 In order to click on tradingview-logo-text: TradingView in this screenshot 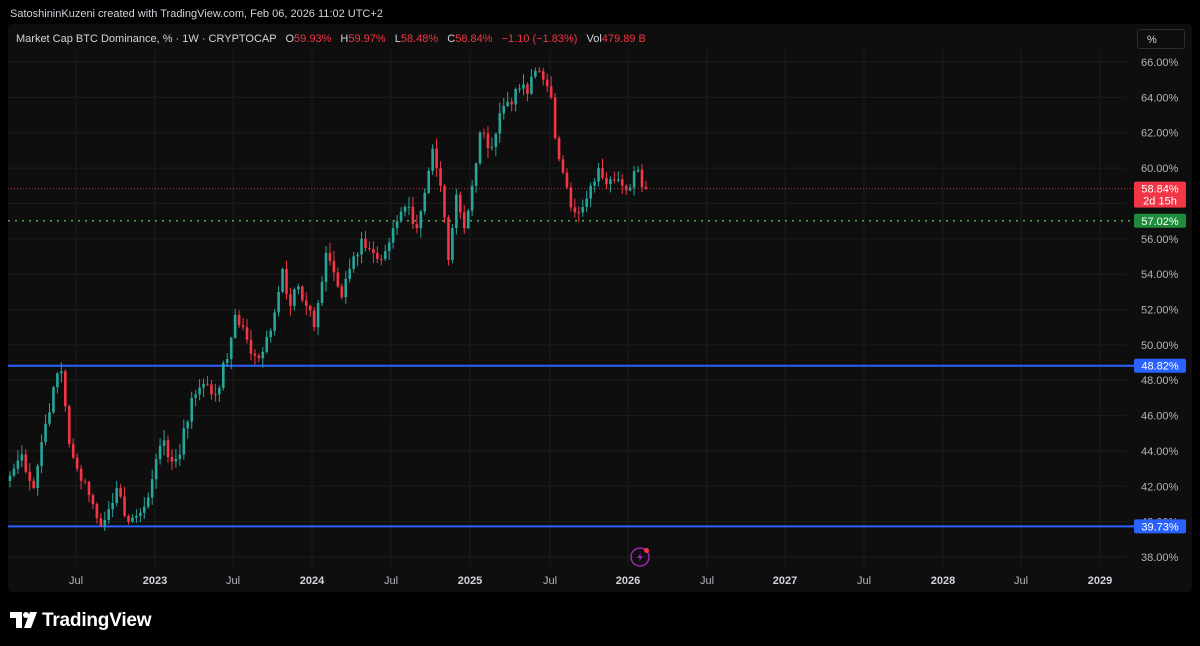, I will do `click(97, 620)`.